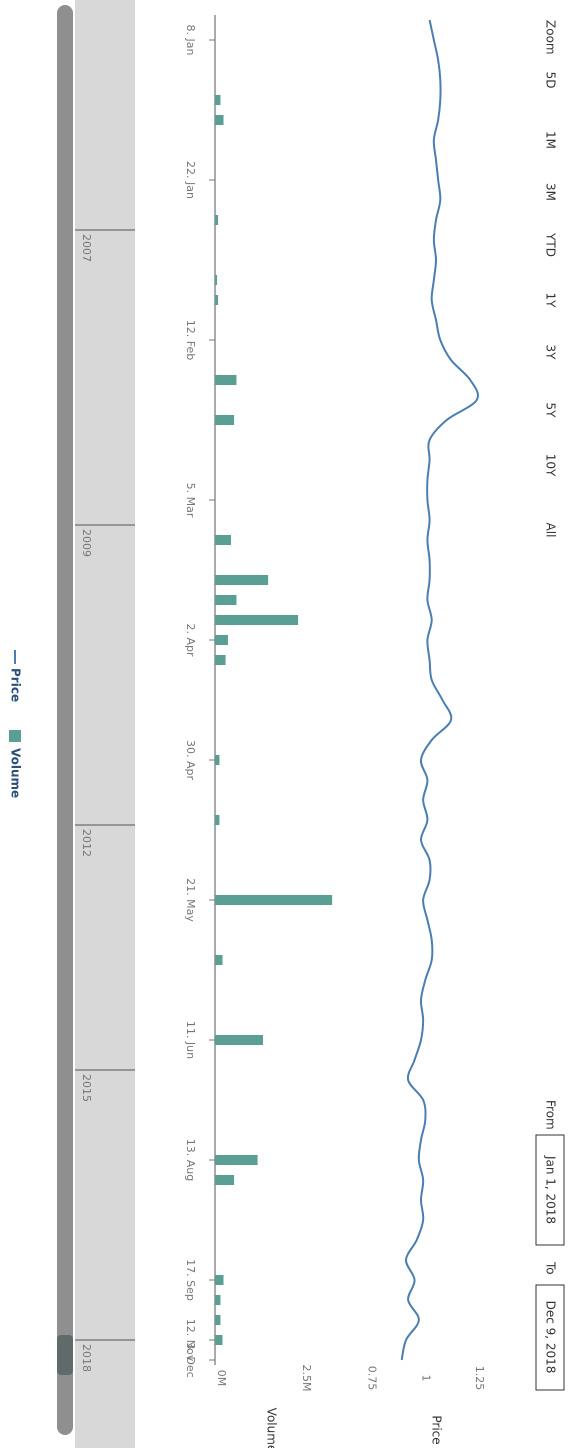  What do you see at coordinates (15, 736) in the screenshot?
I see `legend-symbol` at bounding box center [15, 736].